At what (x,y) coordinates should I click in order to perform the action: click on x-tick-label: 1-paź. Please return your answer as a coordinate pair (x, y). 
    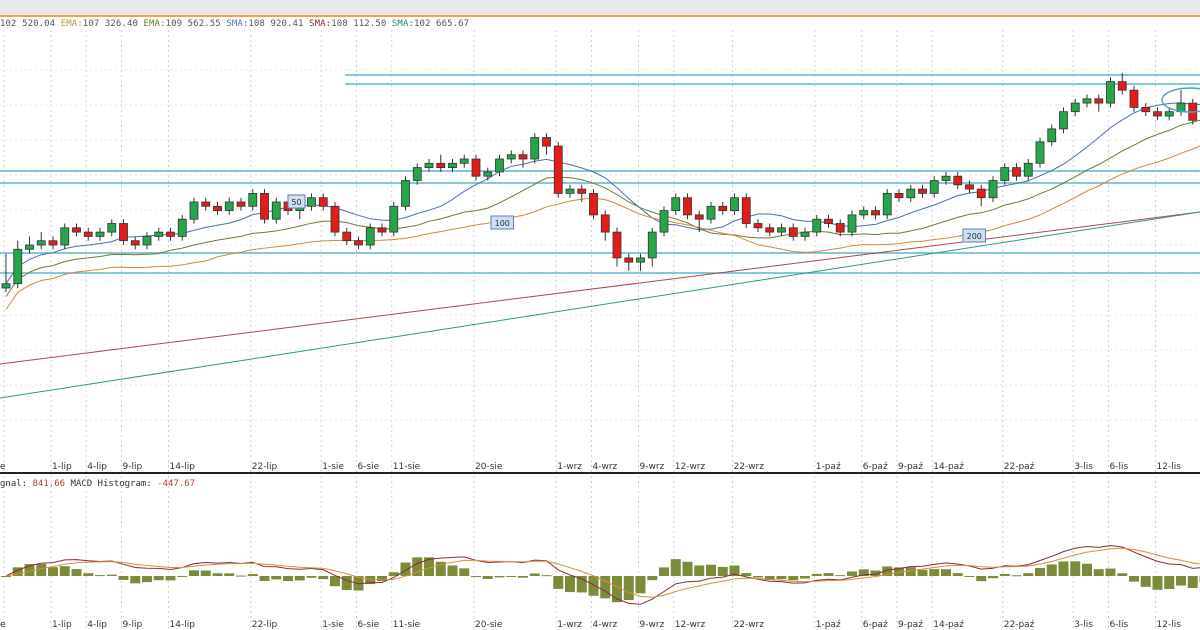
    Looking at the image, I should click on (828, 625).